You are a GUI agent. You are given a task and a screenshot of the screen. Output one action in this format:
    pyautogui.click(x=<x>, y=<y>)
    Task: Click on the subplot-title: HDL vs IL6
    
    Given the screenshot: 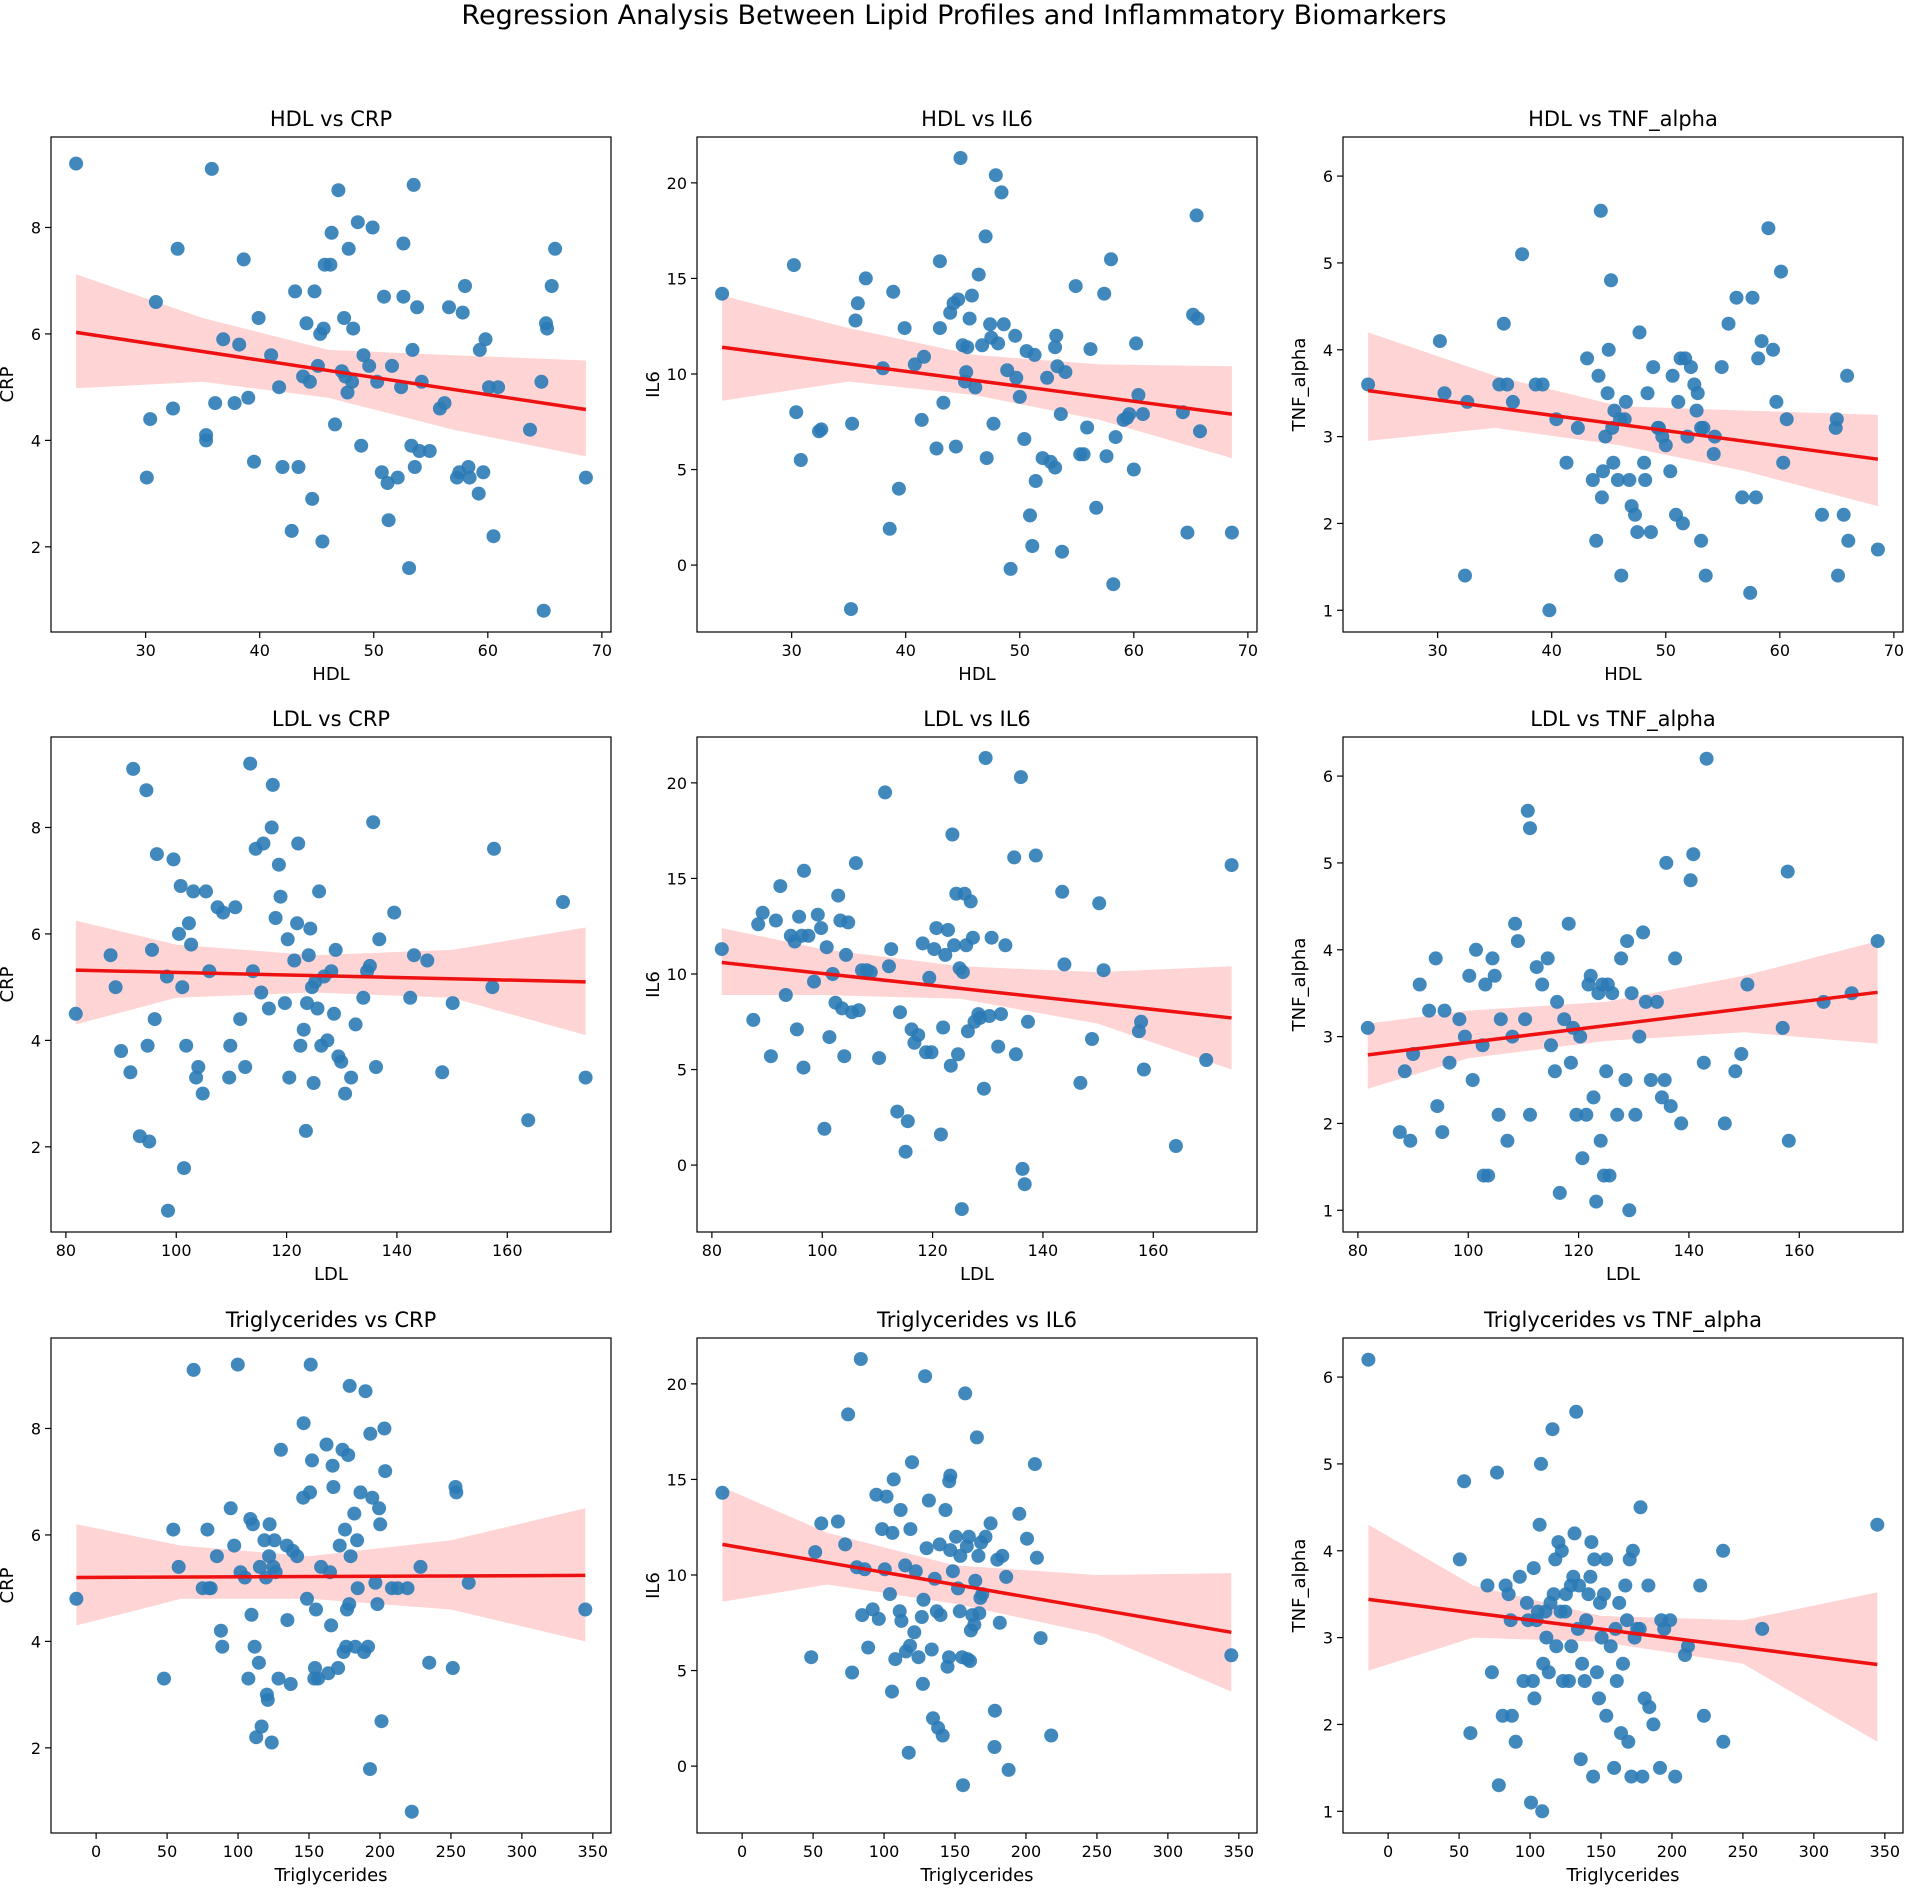 What is the action you would take?
    pyautogui.click(x=977, y=119)
    